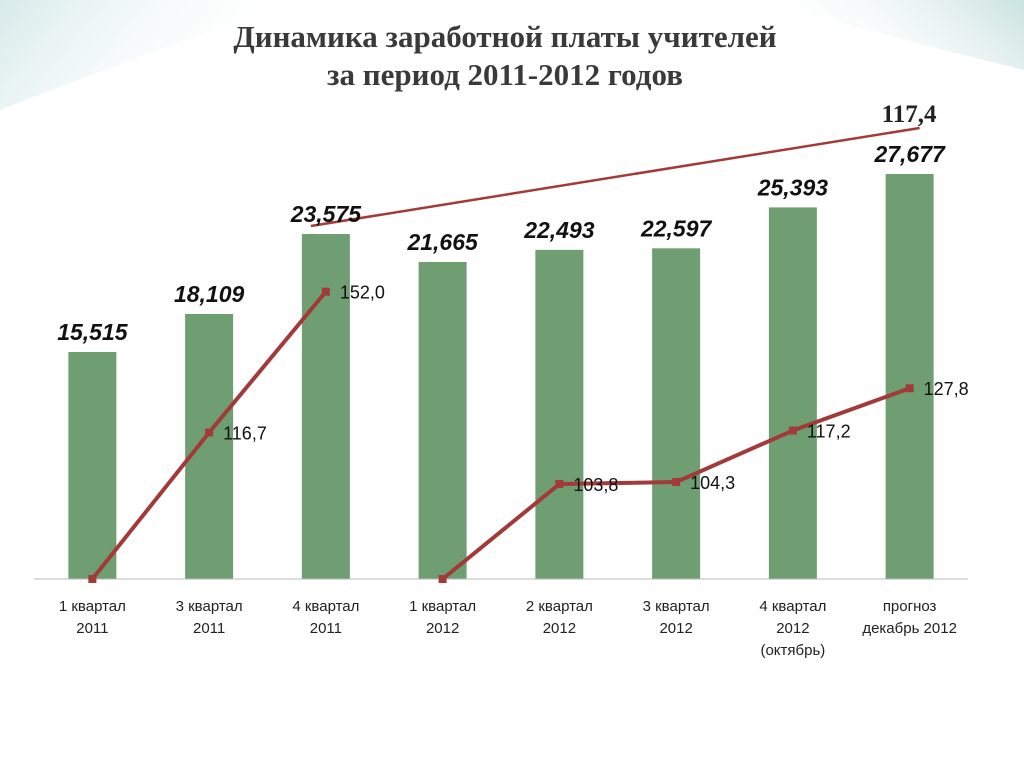  I want to click on category-label-6: 3 квартал 2012, so click(676, 617).